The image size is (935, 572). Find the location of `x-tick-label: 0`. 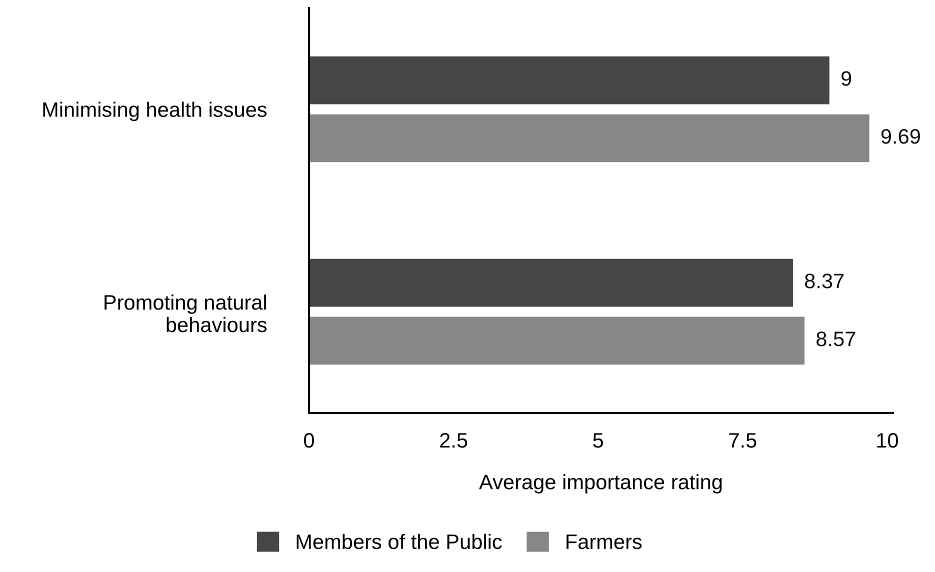

x-tick-label: 0 is located at coordinates (309, 440).